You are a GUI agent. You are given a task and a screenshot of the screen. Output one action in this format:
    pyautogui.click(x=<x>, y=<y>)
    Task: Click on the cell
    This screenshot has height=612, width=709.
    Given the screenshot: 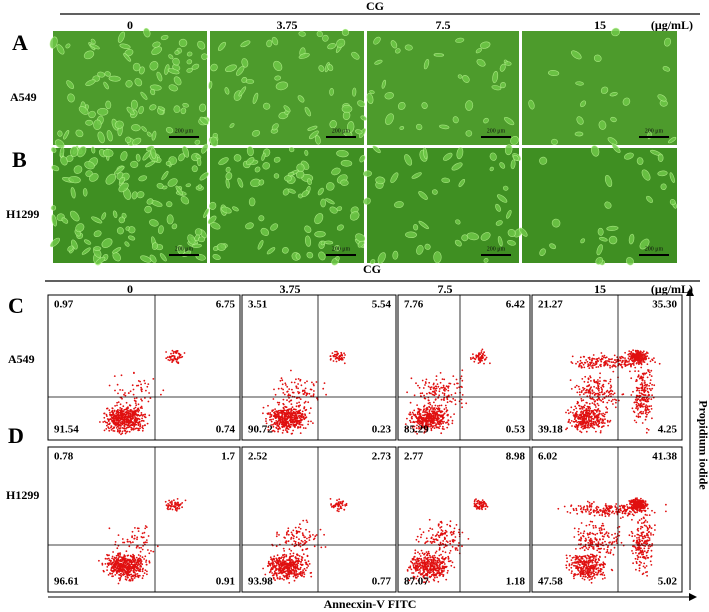 What is the action you would take?
    pyautogui.click(x=469, y=105)
    